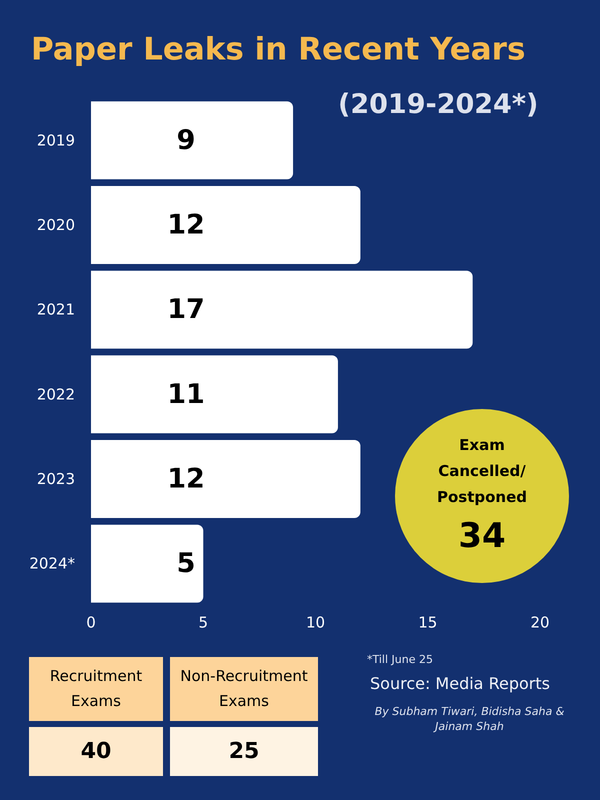  What do you see at coordinates (470, 719) in the screenshot?
I see `text: By Subham Tiwari, Bidisha Saha & Jainam Shah` at bounding box center [470, 719].